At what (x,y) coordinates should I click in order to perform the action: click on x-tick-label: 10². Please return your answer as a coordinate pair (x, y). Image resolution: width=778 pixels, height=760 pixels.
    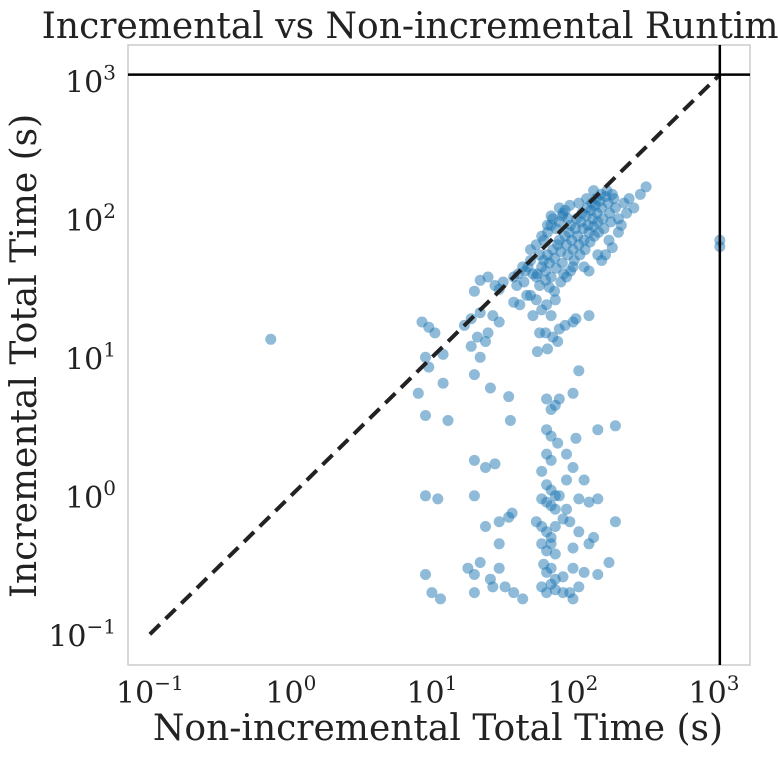
    Looking at the image, I should click on (572, 691).